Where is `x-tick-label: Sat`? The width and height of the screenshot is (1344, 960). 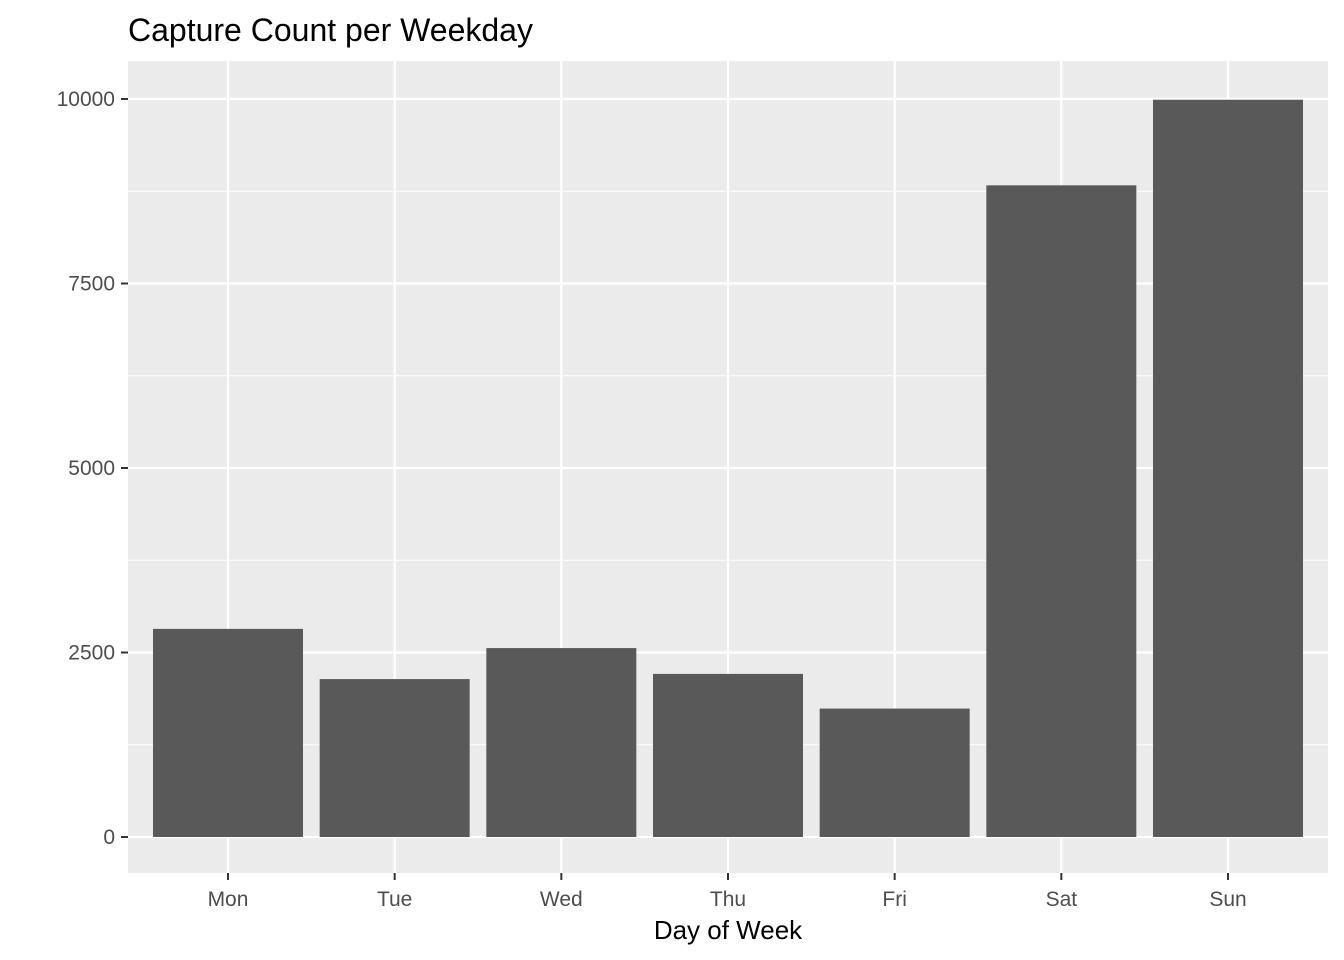
x-tick-label: Sat is located at coordinates (1062, 899).